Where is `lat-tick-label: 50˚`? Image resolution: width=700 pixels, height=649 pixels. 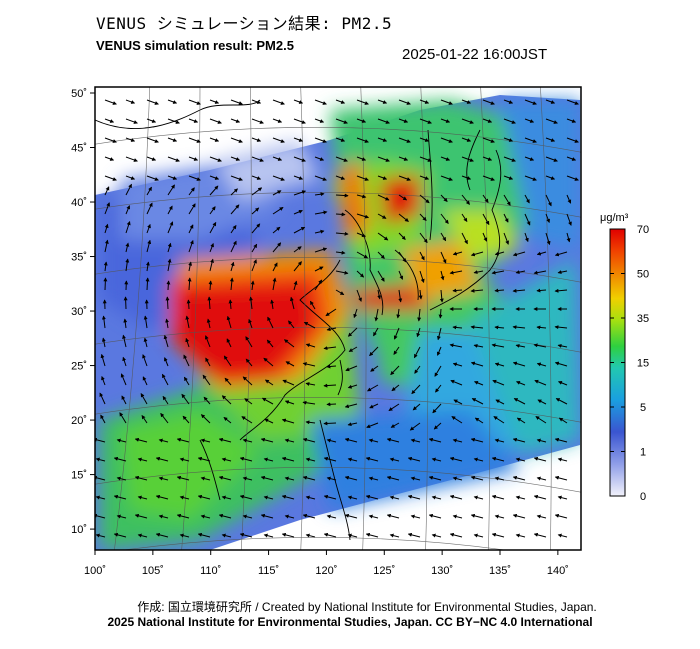
lat-tick-label: 50˚ is located at coordinates (79, 94).